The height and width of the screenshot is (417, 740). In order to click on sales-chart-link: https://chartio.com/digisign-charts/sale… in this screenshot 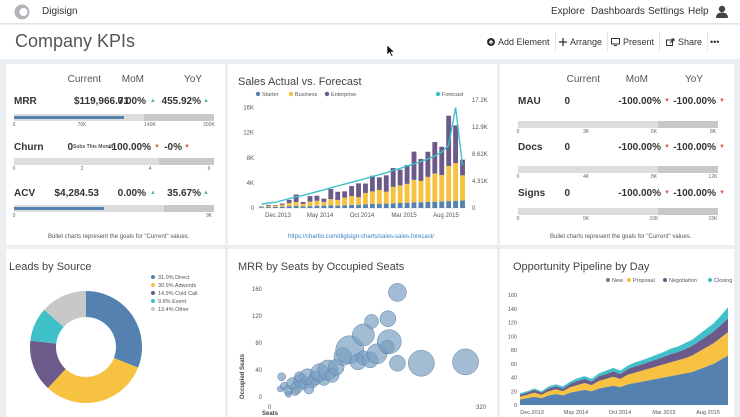, I will do `click(361, 237)`.